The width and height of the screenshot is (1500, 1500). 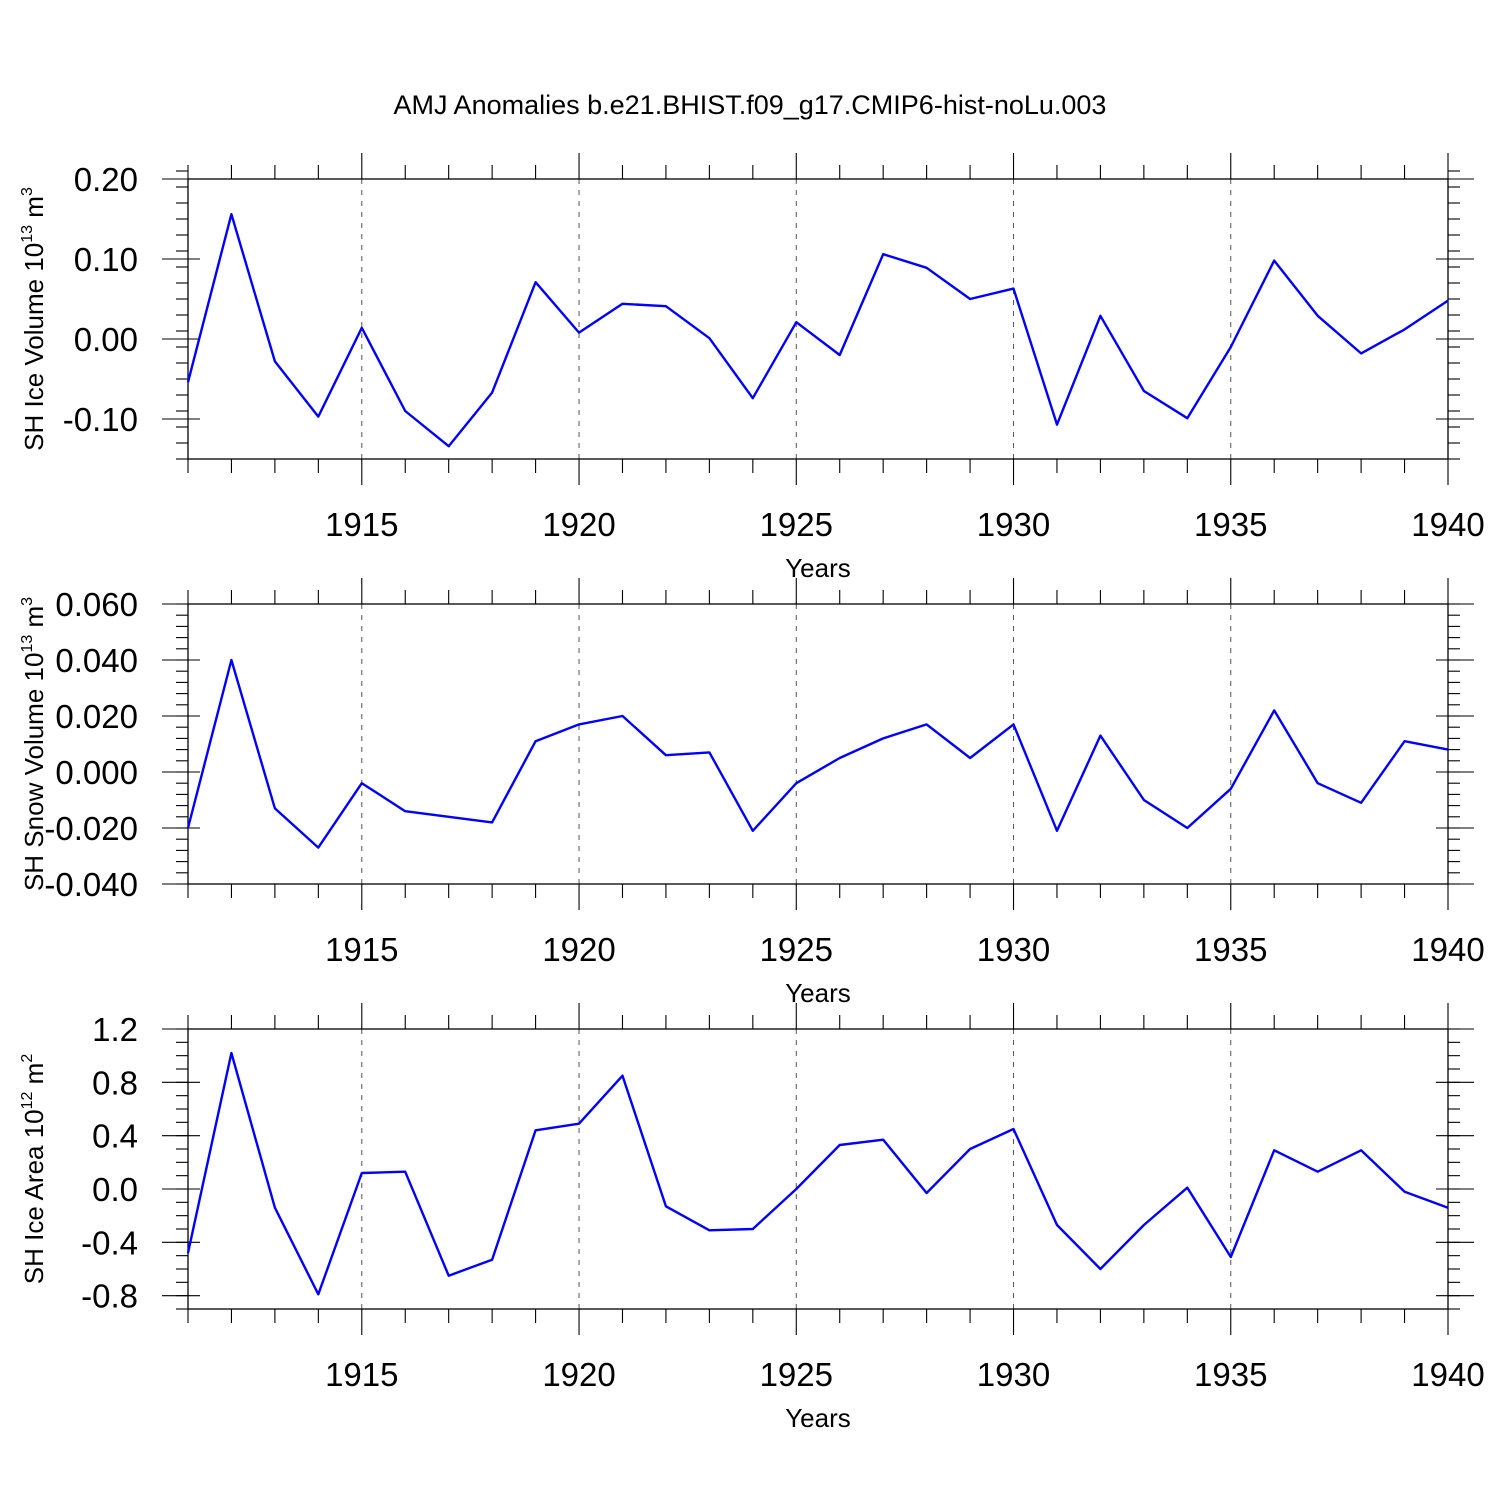 I want to click on snow-volume-xaxis-label: Years, so click(x=818, y=993).